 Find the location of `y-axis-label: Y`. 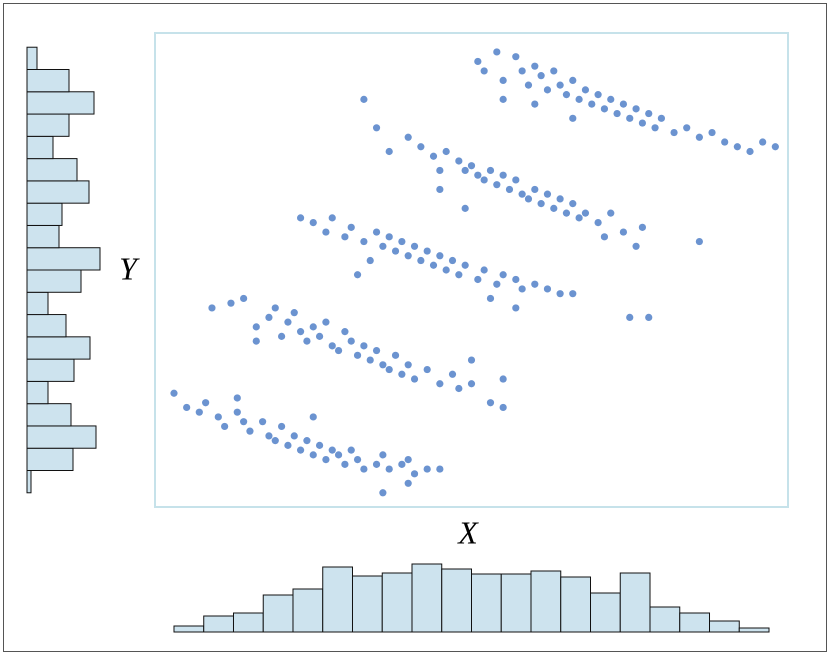

y-axis-label: Y is located at coordinates (129, 268).